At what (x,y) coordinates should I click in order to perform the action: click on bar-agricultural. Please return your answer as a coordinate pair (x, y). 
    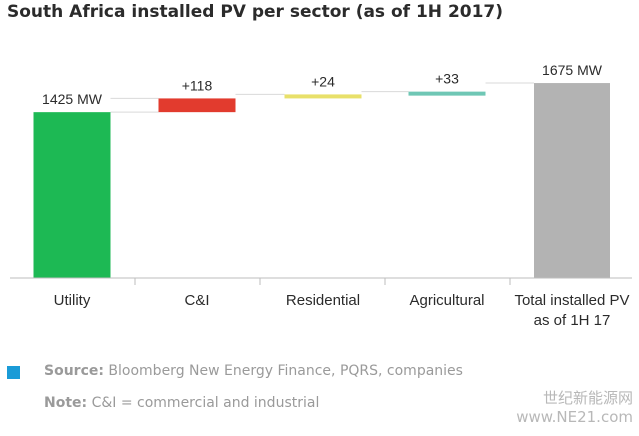
    Looking at the image, I should click on (447, 93).